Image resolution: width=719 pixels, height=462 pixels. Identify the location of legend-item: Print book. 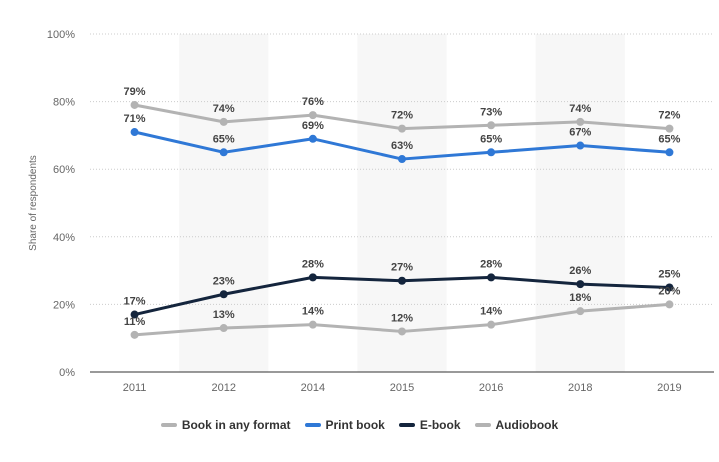
(344, 425).